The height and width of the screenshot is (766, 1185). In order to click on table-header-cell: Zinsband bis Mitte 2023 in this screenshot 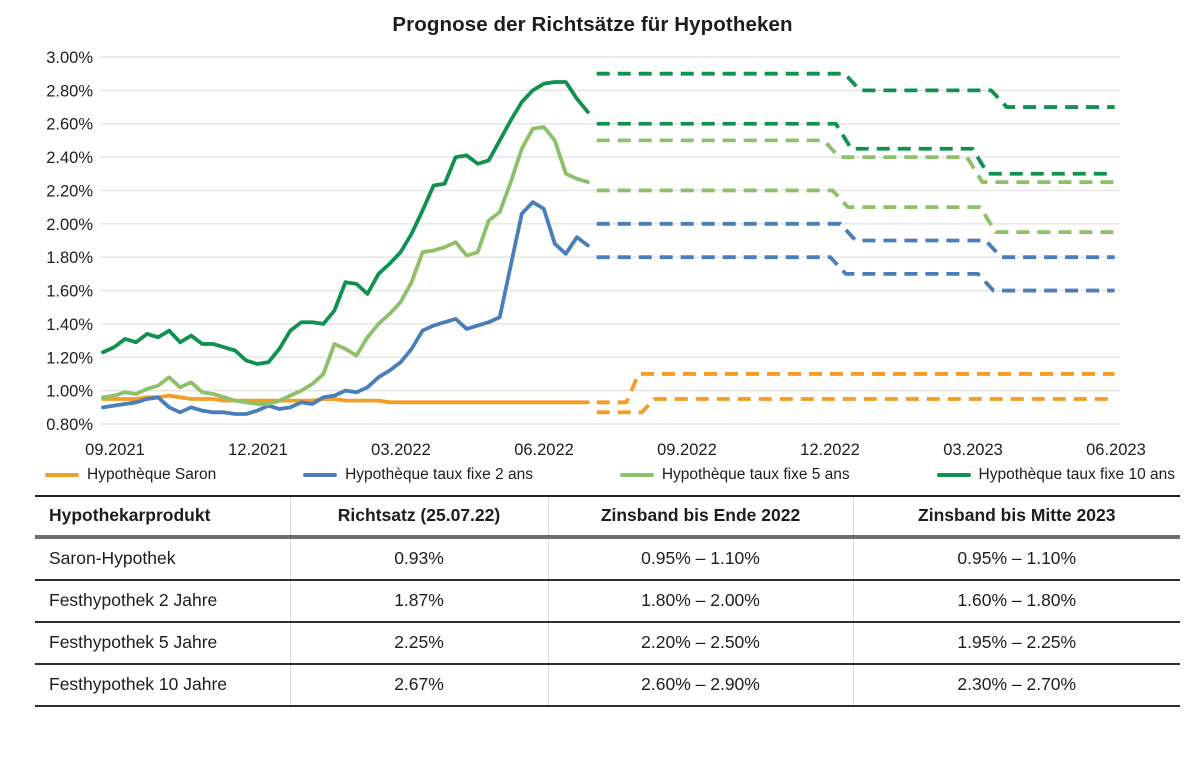, I will do `click(1016, 517)`.